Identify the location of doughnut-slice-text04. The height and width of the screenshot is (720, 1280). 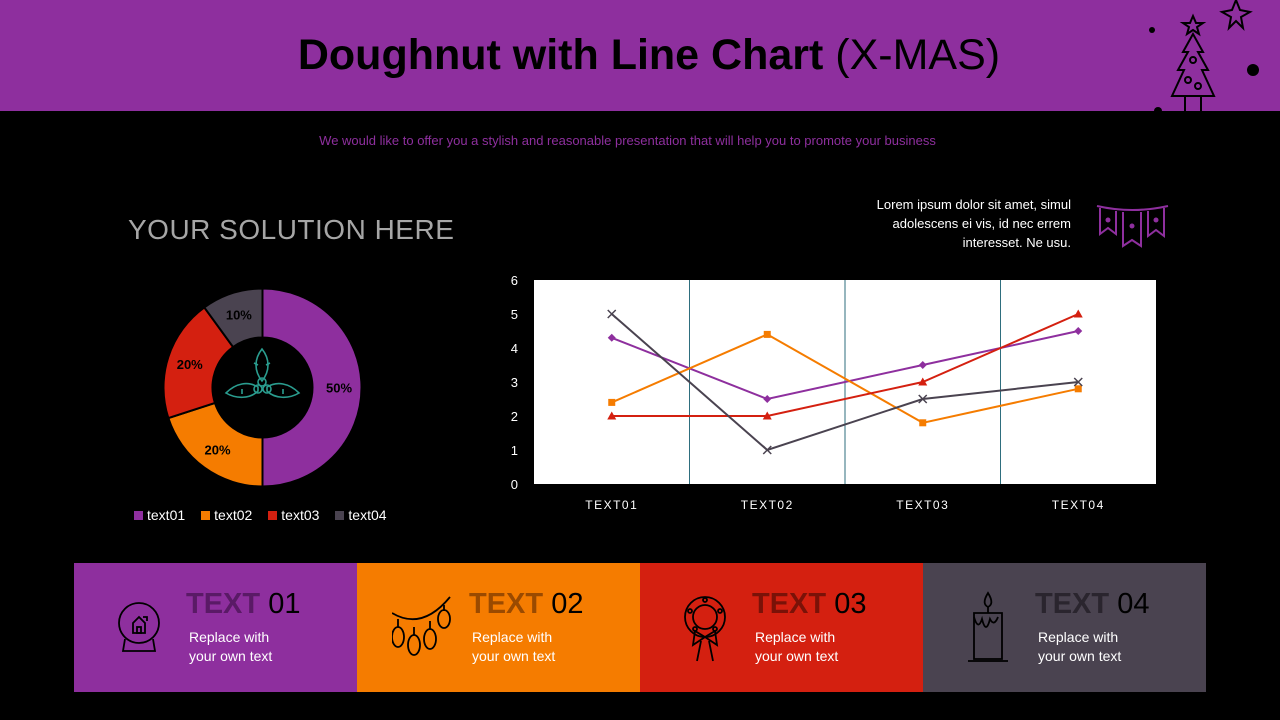
(233, 318).